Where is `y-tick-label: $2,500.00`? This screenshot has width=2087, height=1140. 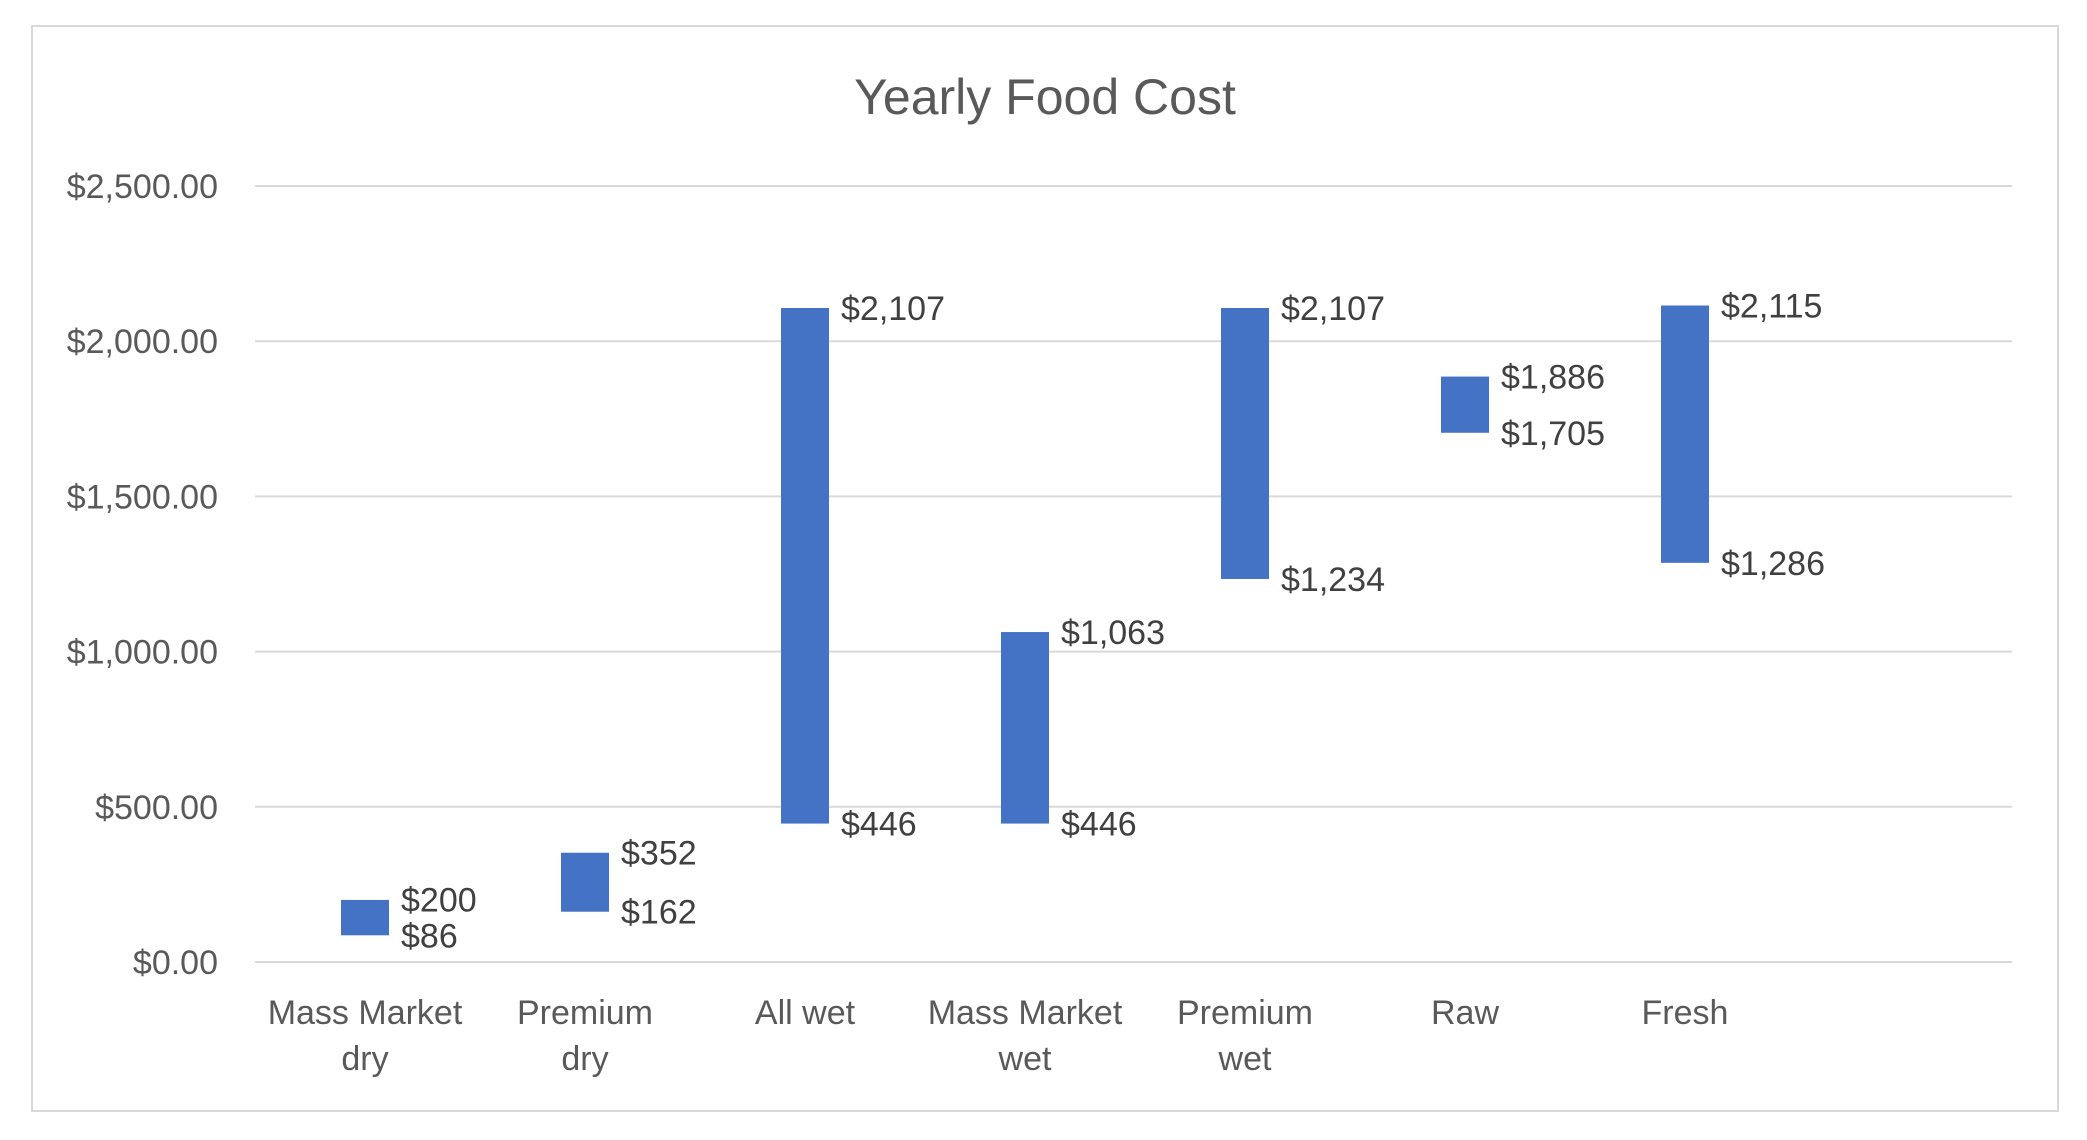 y-tick-label: $2,500.00 is located at coordinates (142, 187).